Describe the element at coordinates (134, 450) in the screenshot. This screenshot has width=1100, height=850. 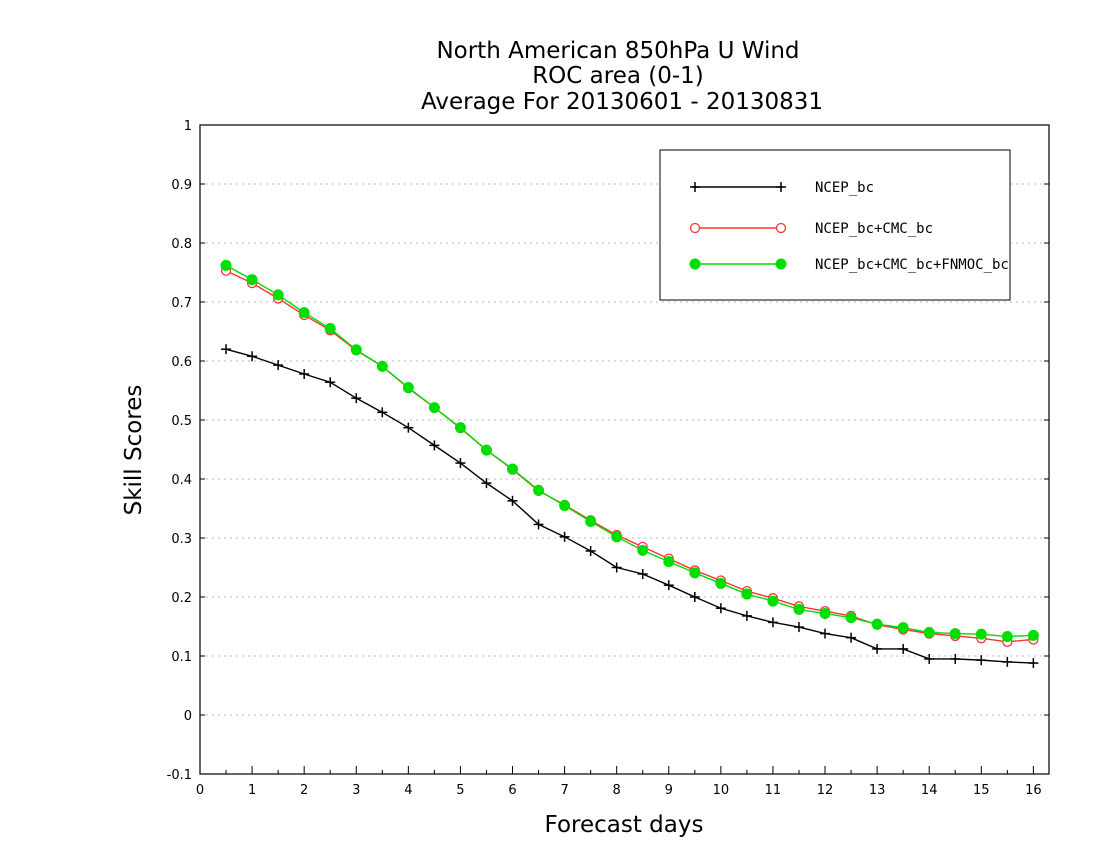
I see `y-axis-label: Skill Scores` at that location.